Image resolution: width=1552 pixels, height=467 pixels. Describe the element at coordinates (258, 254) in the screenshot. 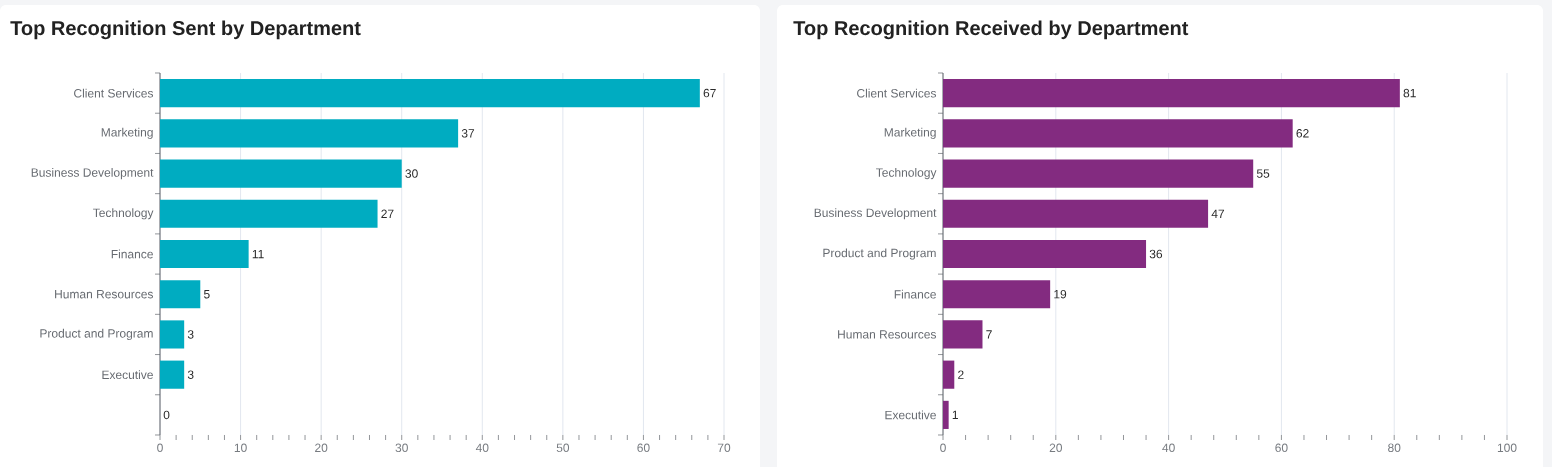

I see `data-label: 11` at that location.